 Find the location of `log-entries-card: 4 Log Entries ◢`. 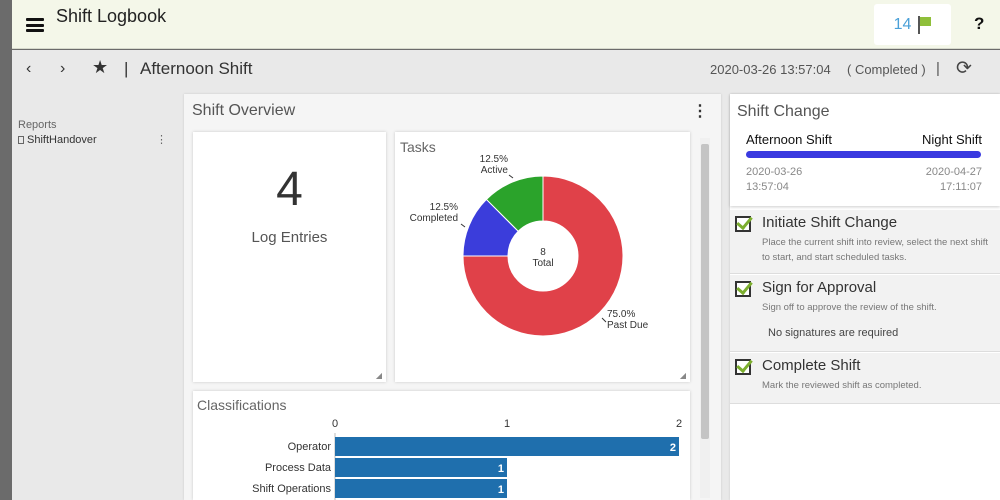

log-entries-card: 4 Log Entries ◢ is located at coordinates (289, 257).